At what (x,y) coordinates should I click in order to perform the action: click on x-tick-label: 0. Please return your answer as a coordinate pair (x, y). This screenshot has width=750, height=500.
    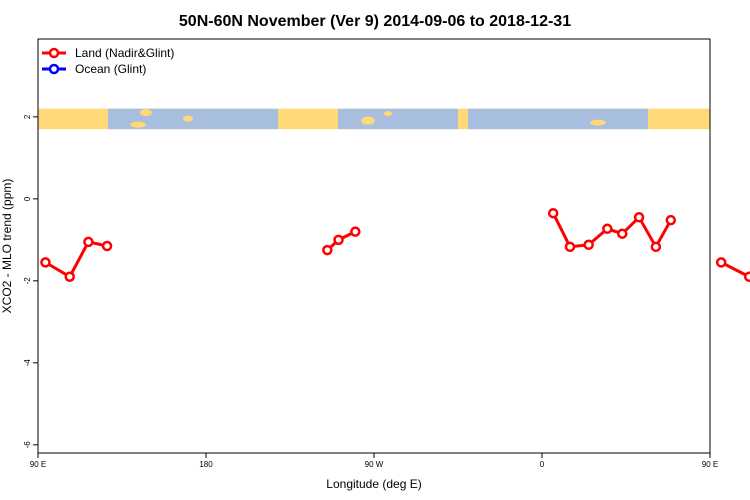
    Looking at the image, I should click on (542, 464).